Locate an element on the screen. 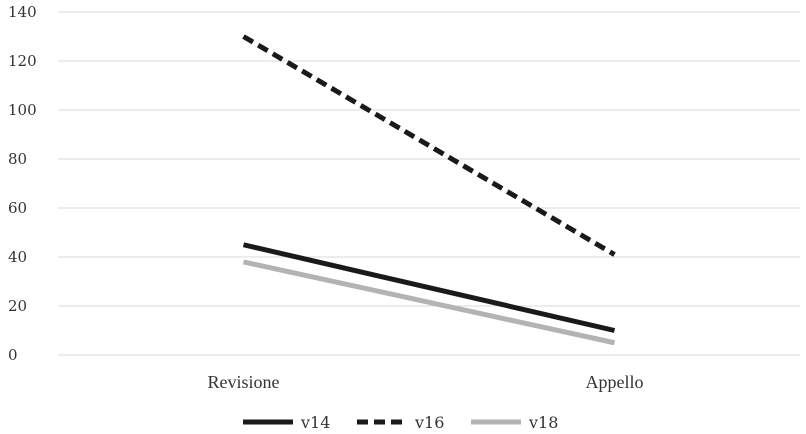 This screenshot has width=806, height=434. y-tick-label: 0 is located at coordinates (13, 355).